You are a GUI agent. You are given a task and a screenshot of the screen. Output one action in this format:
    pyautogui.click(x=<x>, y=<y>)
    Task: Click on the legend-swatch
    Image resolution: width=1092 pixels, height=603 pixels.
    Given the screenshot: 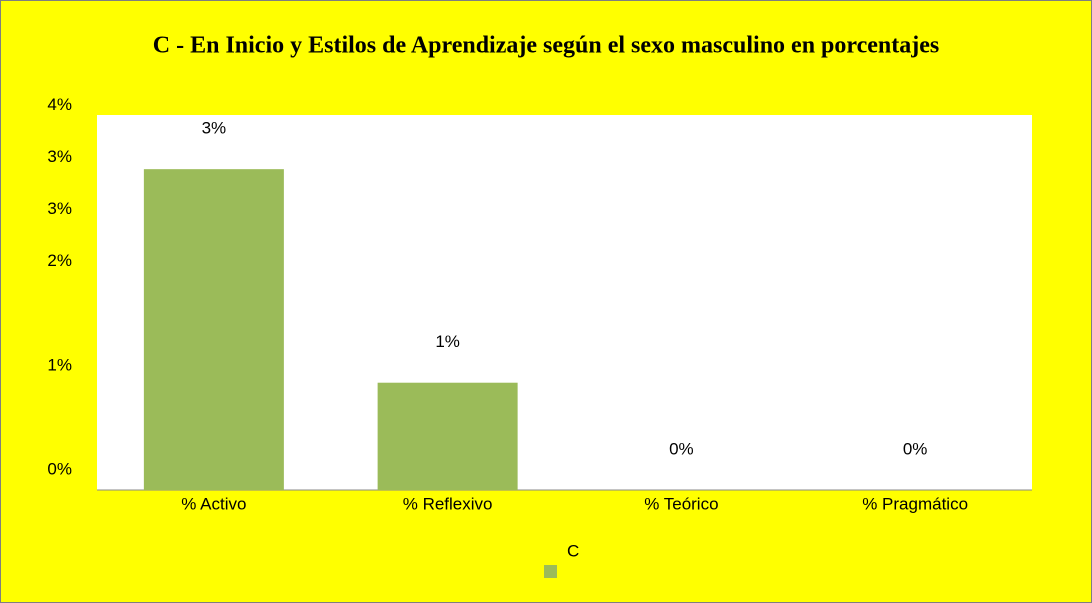 What is the action you would take?
    pyautogui.click(x=550, y=571)
    